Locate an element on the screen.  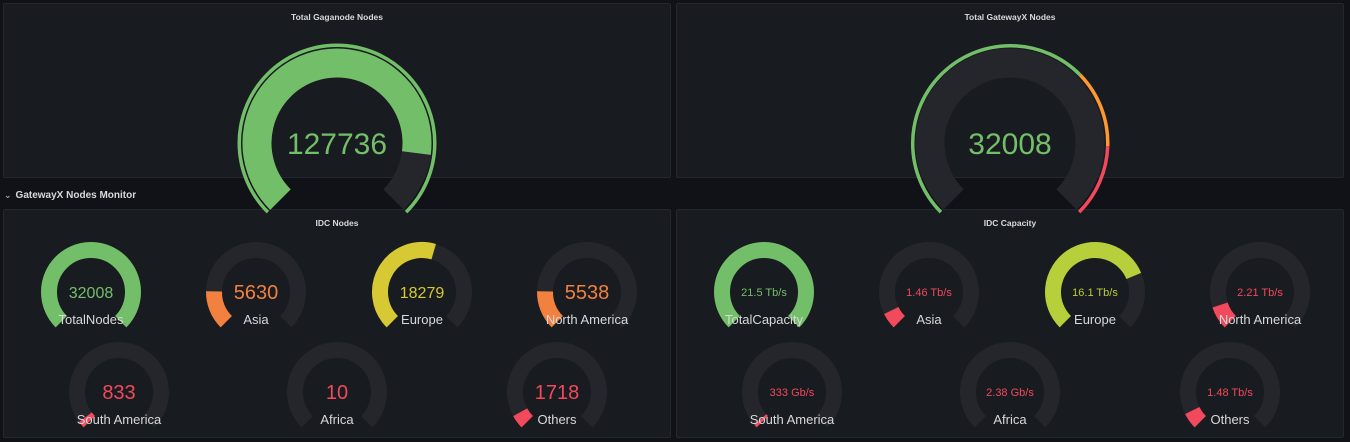
gauge-value: 10 is located at coordinates (337, 393).